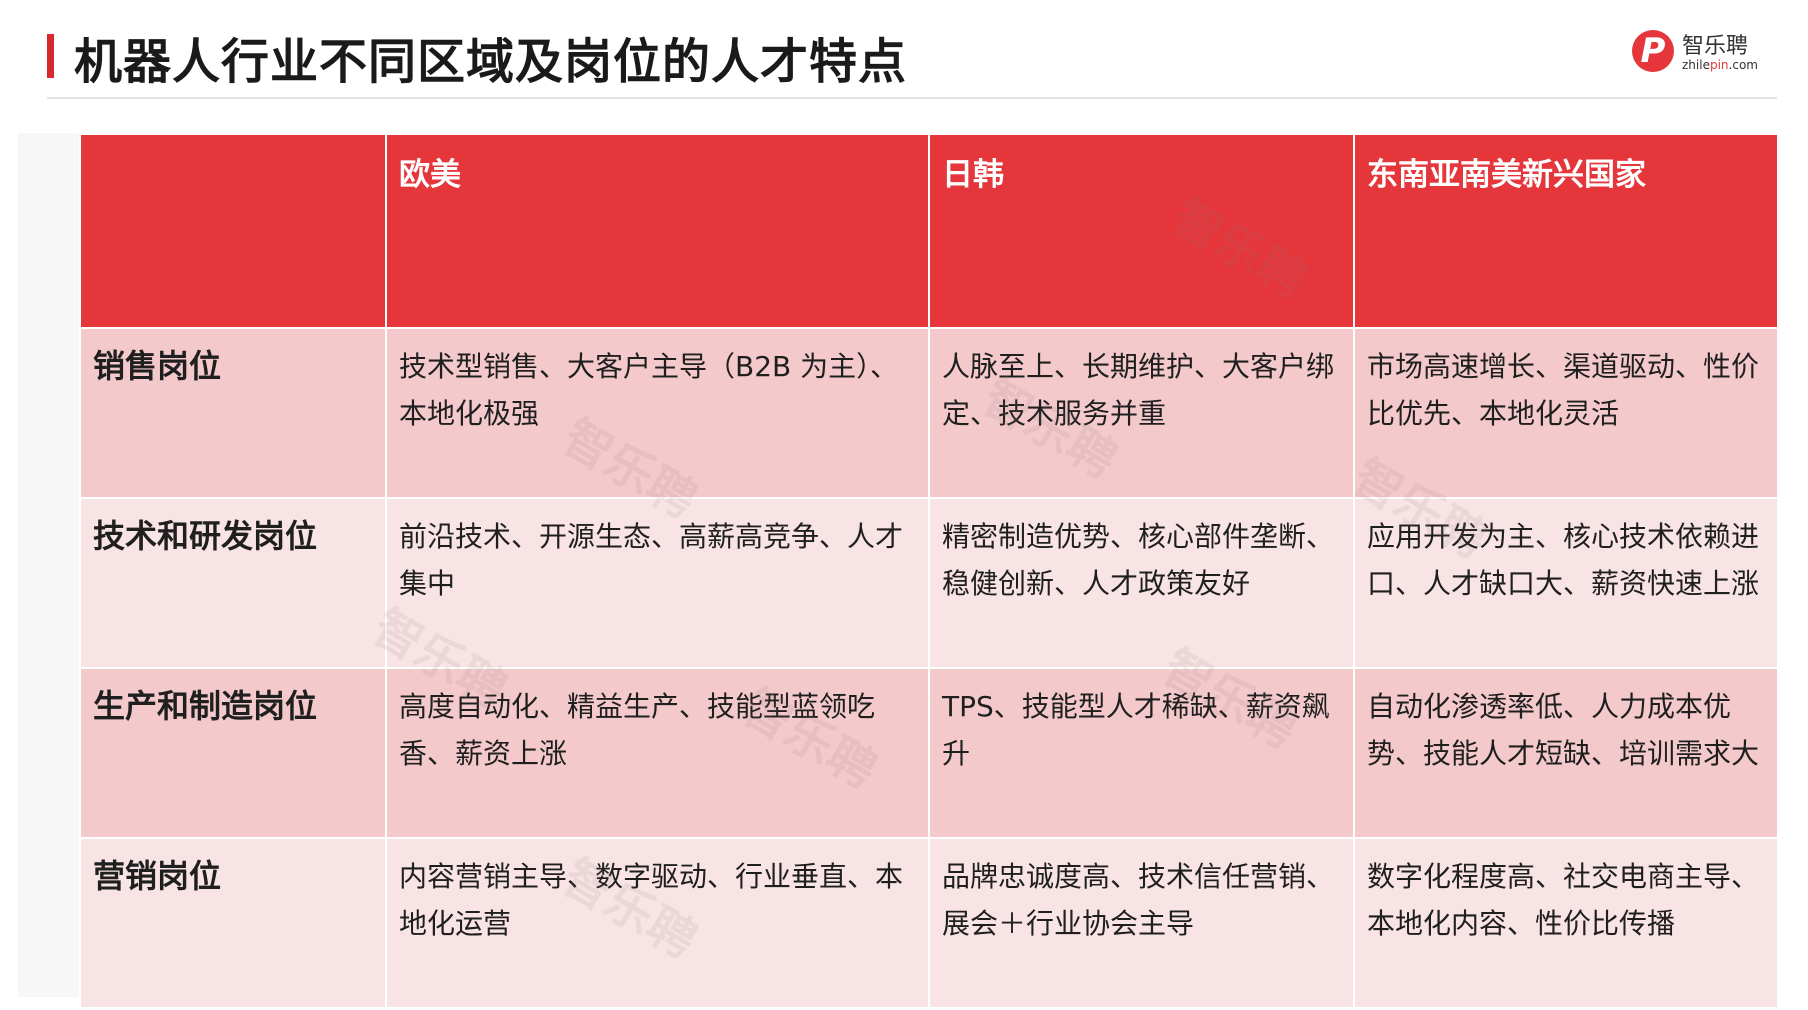 This screenshot has width=1808, height=1010. Describe the element at coordinates (48, 565) in the screenshot. I see `side-strip` at that location.